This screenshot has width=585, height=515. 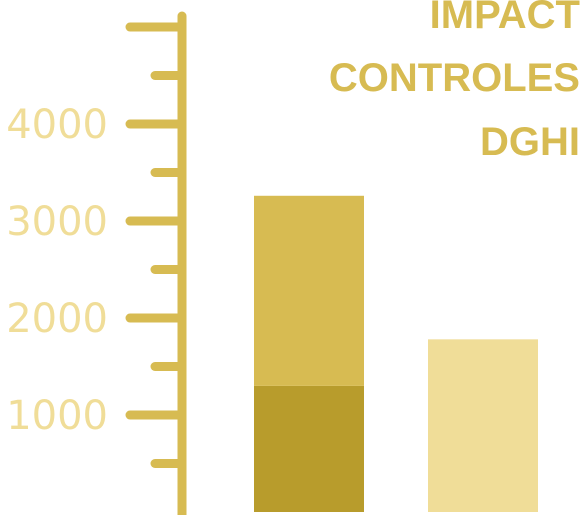 I want to click on y-tick-label: 3000, so click(x=57, y=222).